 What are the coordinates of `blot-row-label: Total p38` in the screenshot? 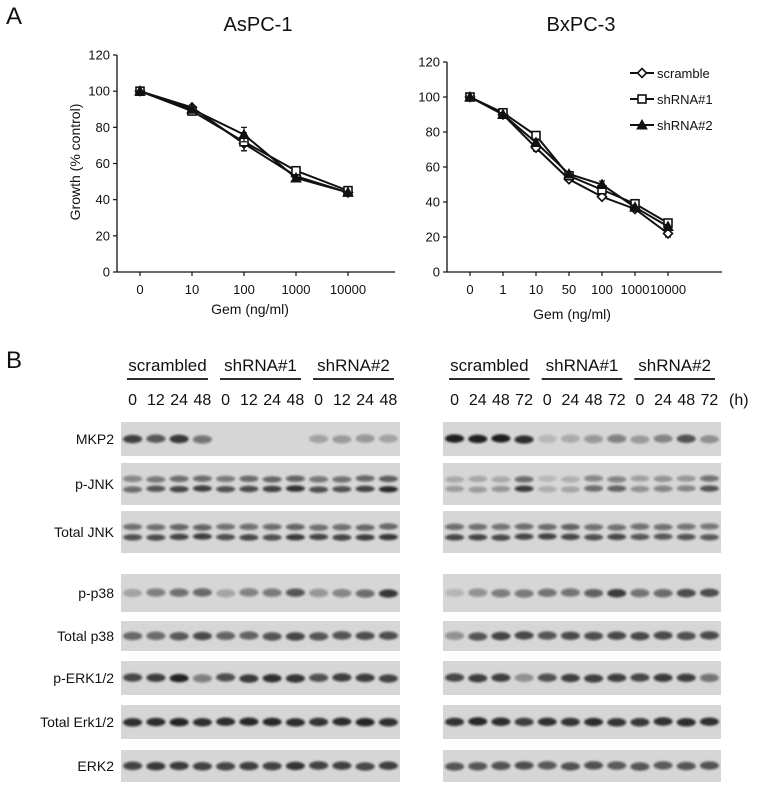 It's located at (85, 636).